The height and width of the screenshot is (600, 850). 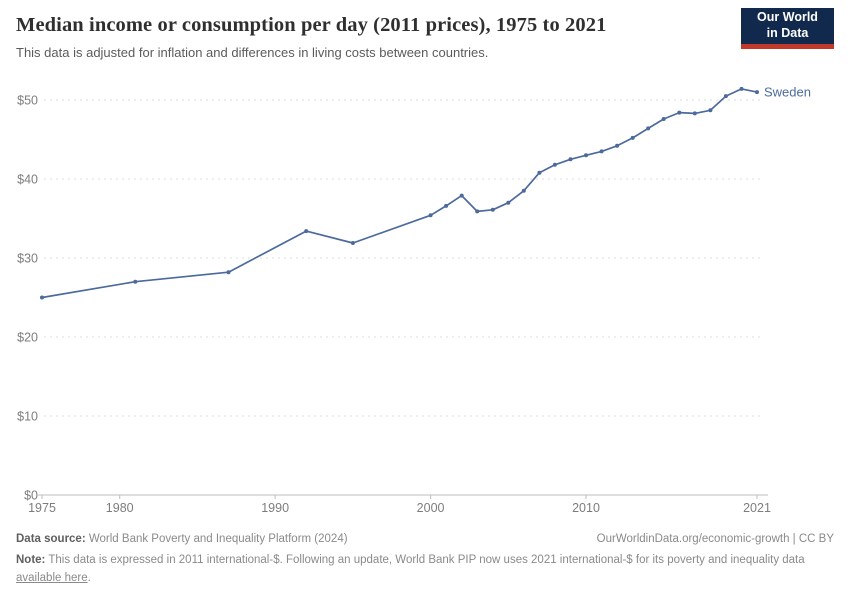 I want to click on owid-logo-line2: in Data, so click(x=787, y=33).